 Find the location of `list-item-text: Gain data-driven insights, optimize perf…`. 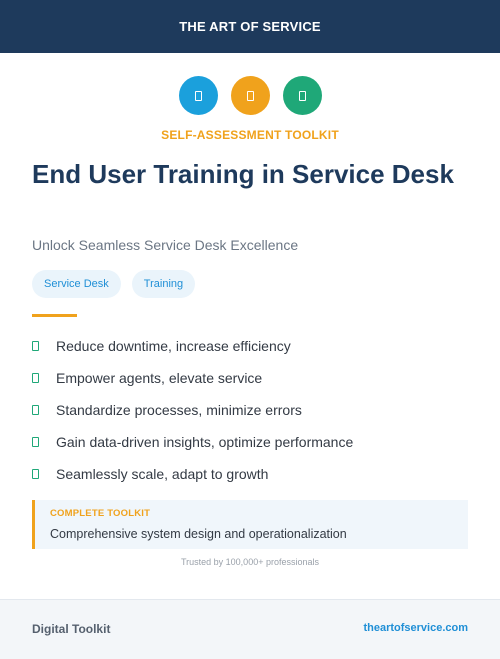

list-item-text: Gain data-driven insights, optimize perf… is located at coordinates (205, 442).